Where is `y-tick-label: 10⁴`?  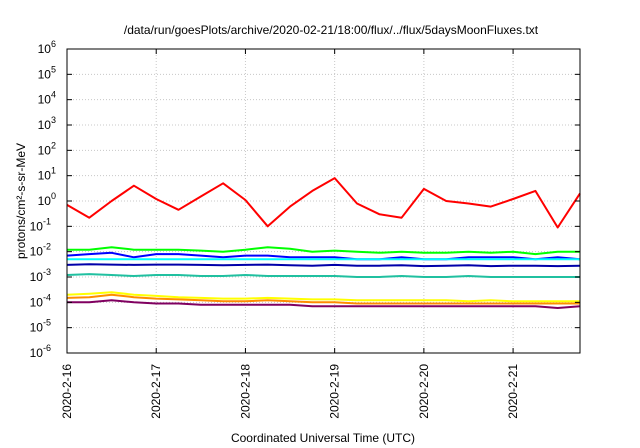
y-tick-label: 10⁴ is located at coordinates (47, 98).